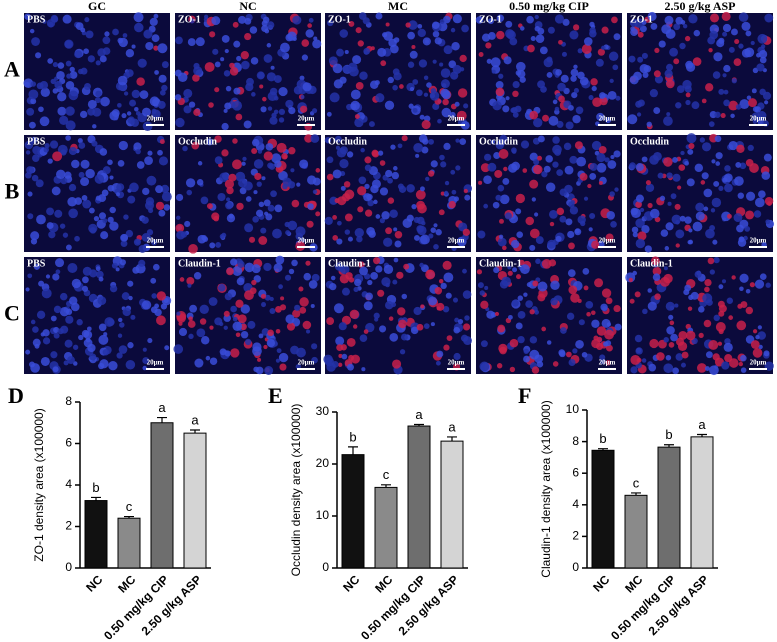 The width and height of the screenshot is (777, 642). What do you see at coordinates (349, 263) in the screenshot?
I see `stain-label: Claudin-1` at bounding box center [349, 263].